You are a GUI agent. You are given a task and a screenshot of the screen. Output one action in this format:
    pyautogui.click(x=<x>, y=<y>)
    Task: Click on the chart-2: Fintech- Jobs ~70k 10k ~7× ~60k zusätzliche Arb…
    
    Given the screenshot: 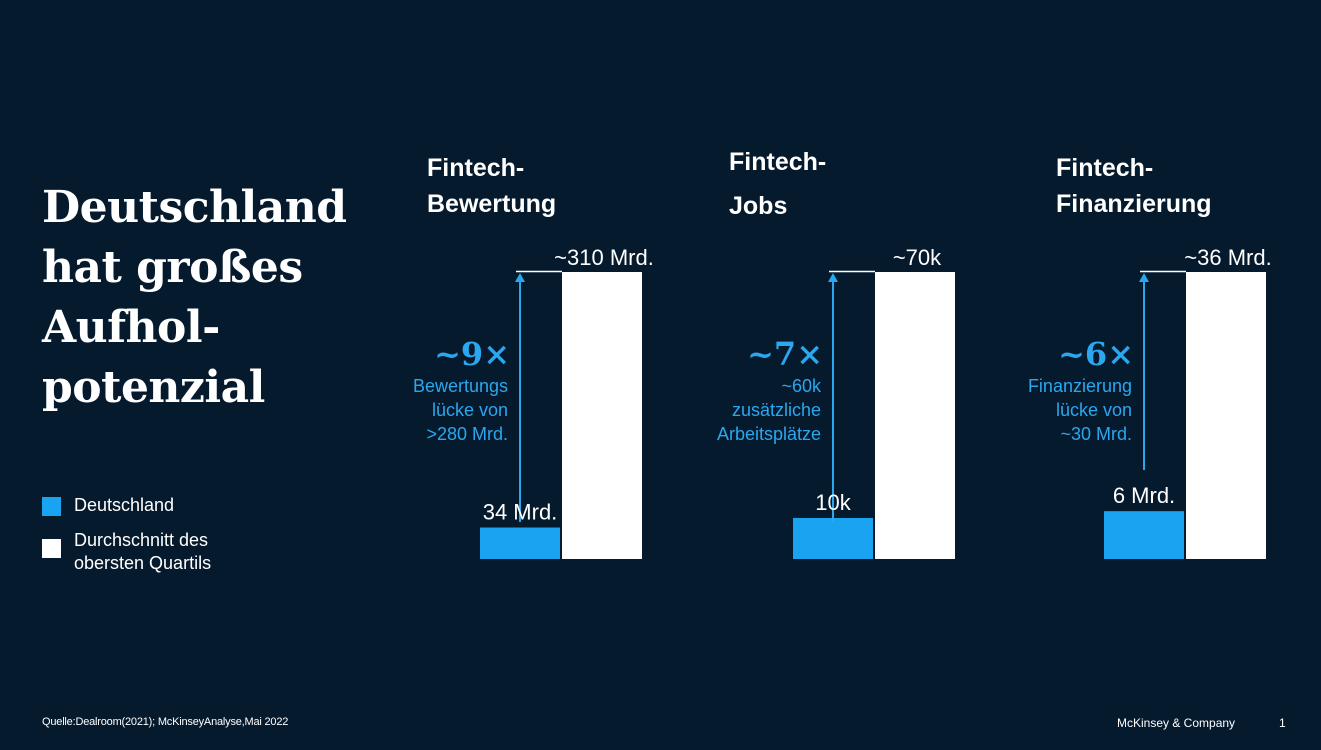 What is the action you would take?
    pyautogui.click(x=836, y=353)
    